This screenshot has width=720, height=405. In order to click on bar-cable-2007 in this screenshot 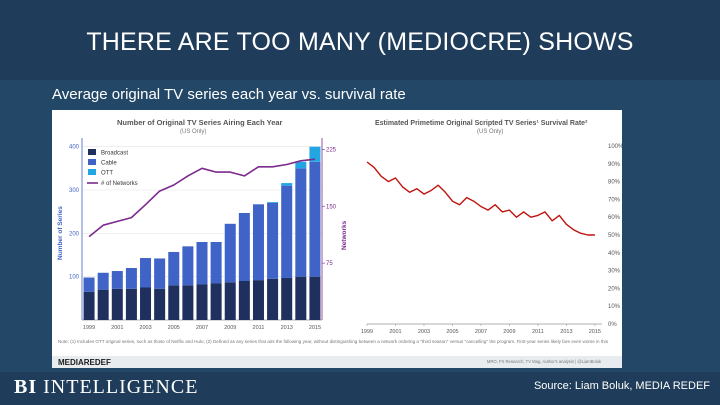, I will do `click(202, 263)`.